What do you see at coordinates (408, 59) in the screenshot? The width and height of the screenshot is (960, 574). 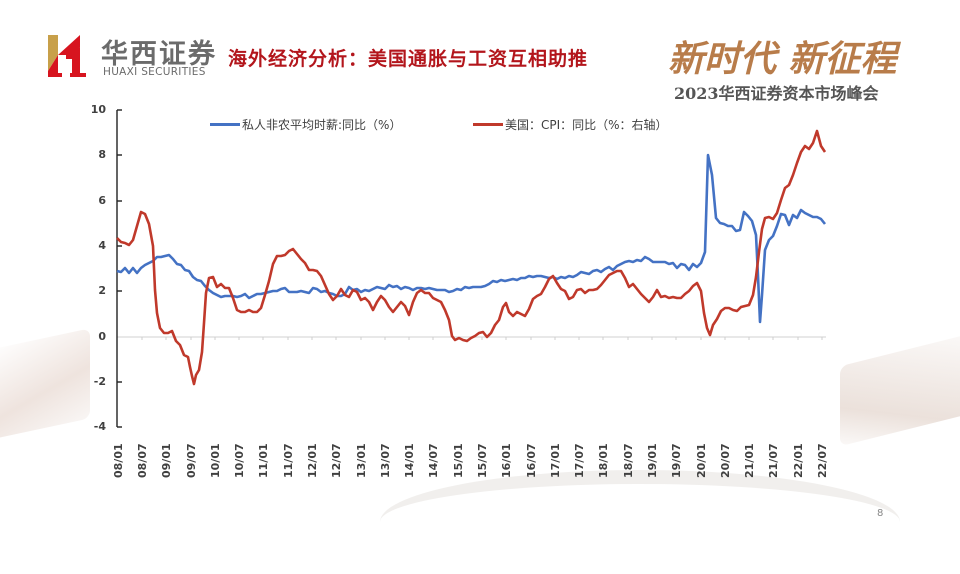 I see `slide-title: 海外经济分析：美国通胀与工资互相助推` at bounding box center [408, 59].